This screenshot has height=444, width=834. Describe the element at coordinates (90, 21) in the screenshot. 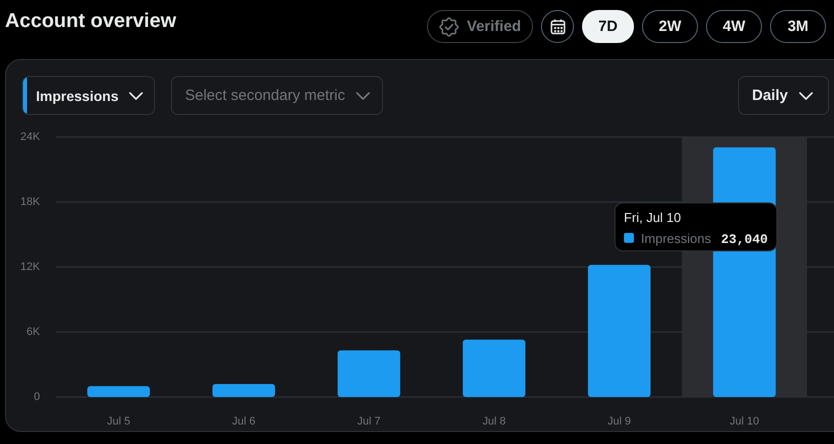

I see `chart-title: Account overview` at that location.